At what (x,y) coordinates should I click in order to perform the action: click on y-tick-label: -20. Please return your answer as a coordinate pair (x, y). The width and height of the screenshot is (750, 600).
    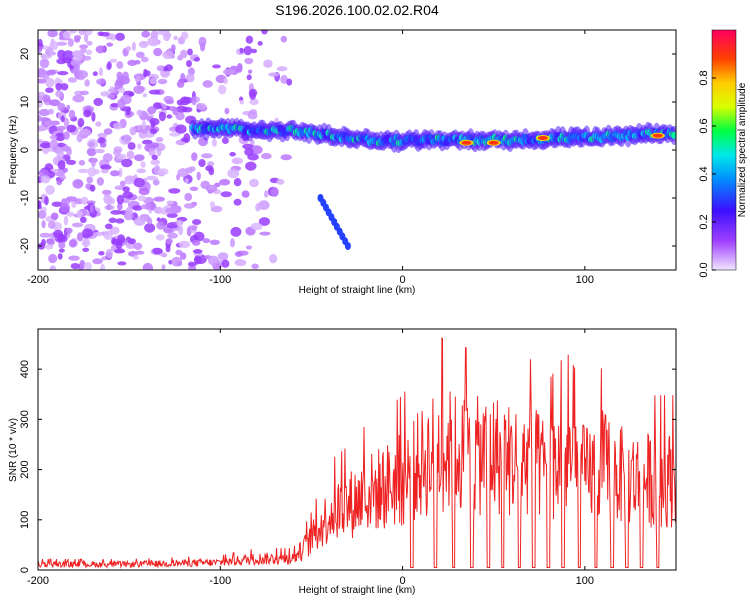
    Looking at the image, I should click on (25, 246).